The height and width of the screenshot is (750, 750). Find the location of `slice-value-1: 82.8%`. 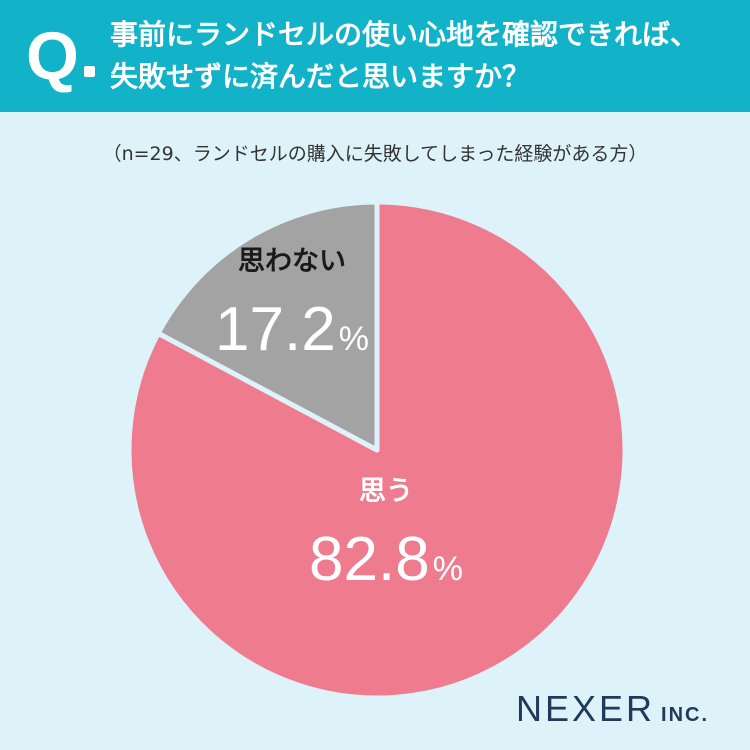

slice-value-1: 82.8% is located at coordinates (386, 559).